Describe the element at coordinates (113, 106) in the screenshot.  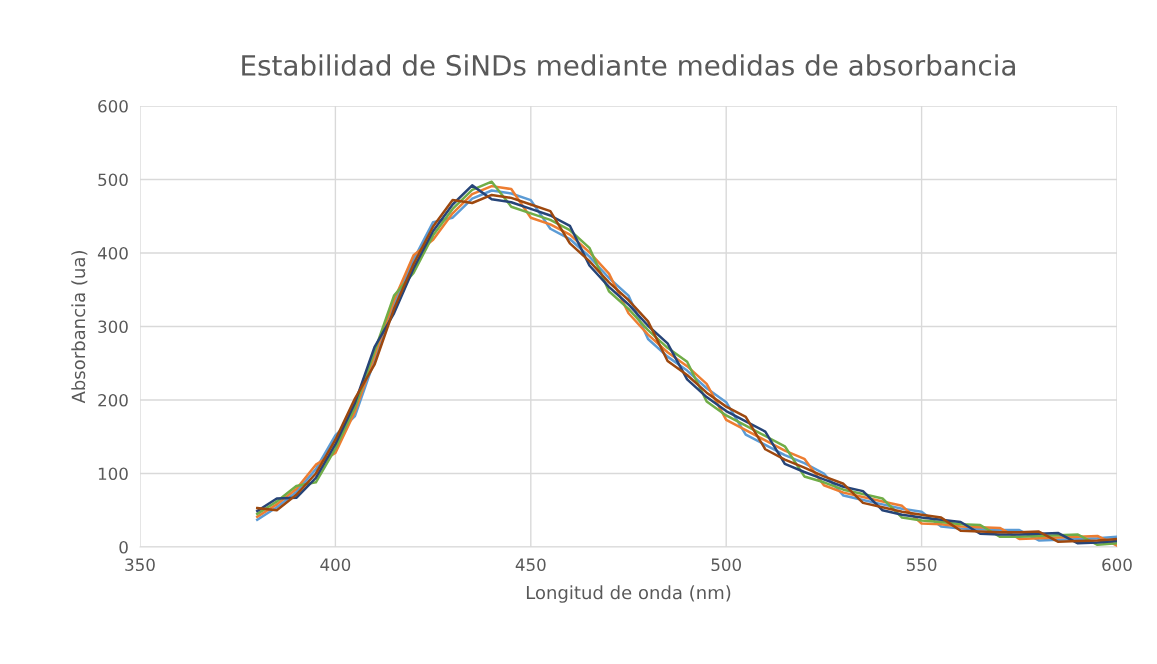
I see `y-tick-label: 600` at that location.